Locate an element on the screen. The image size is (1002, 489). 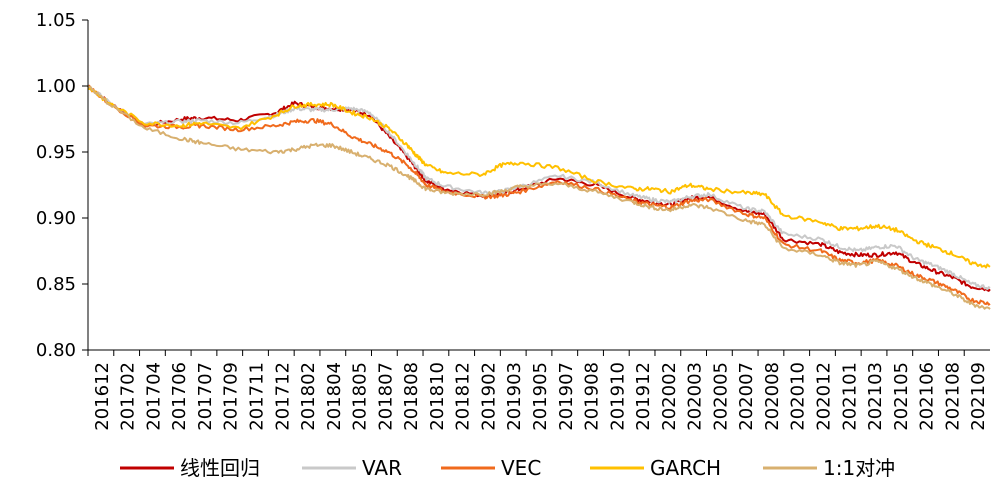
x-tick-label: 202108 is located at coordinates (952, 396).